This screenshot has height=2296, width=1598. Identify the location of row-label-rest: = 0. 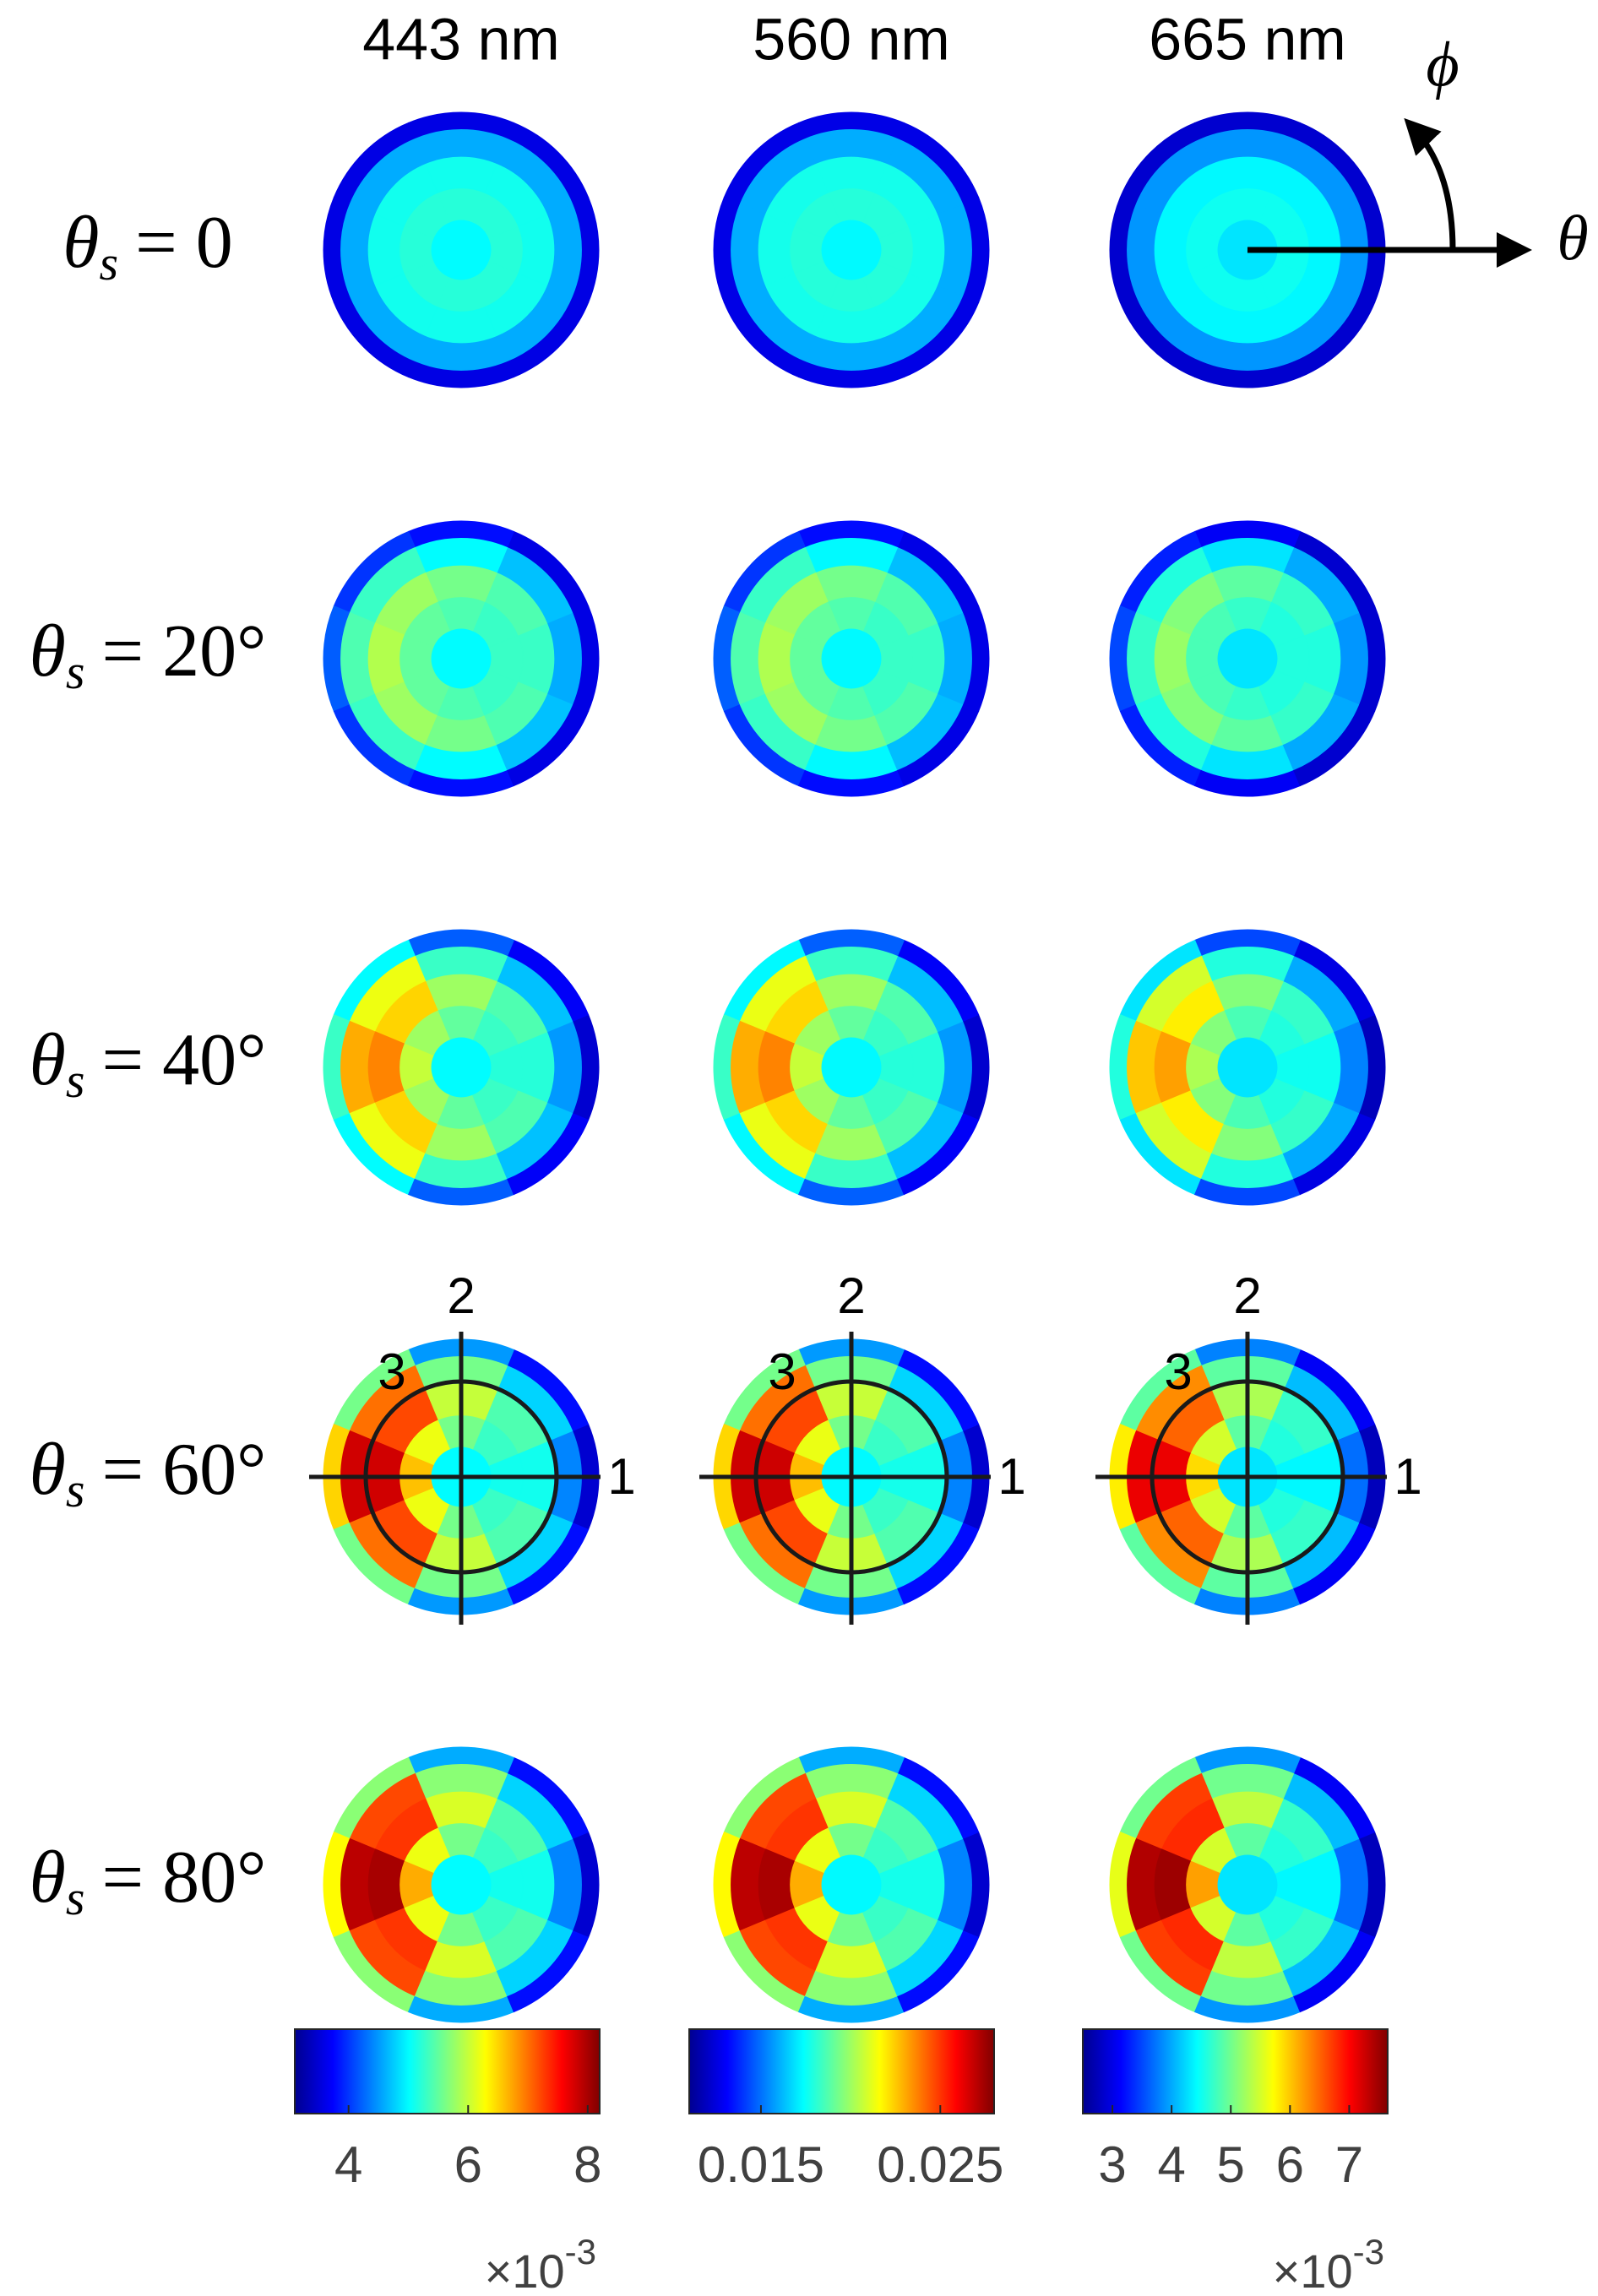
(184, 243).